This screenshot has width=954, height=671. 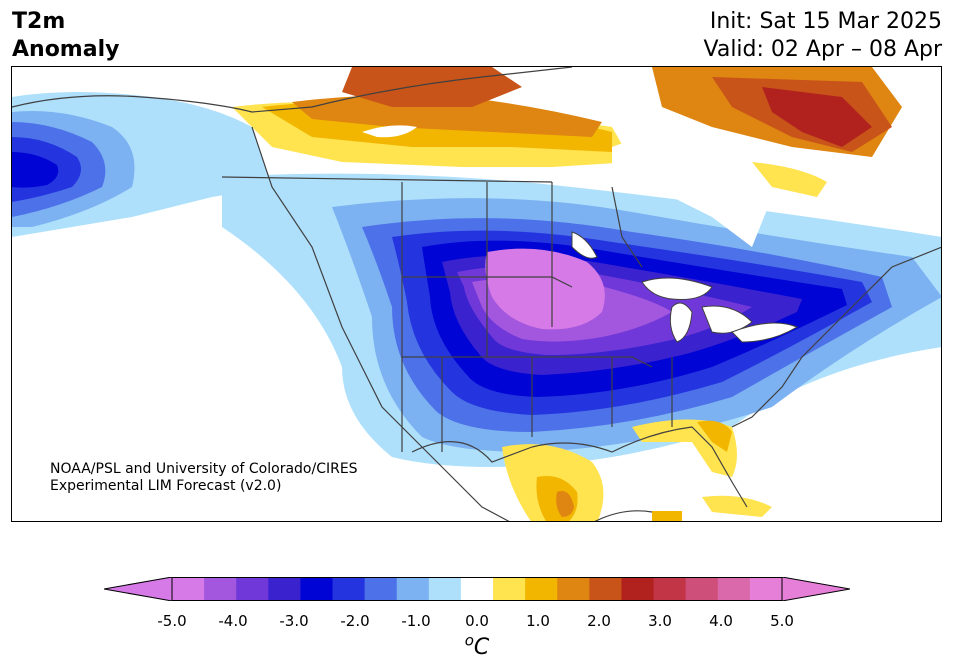 What do you see at coordinates (721, 621) in the screenshot?
I see `colorbar-tick-label: 4.0` at bounding box center [721, 621].